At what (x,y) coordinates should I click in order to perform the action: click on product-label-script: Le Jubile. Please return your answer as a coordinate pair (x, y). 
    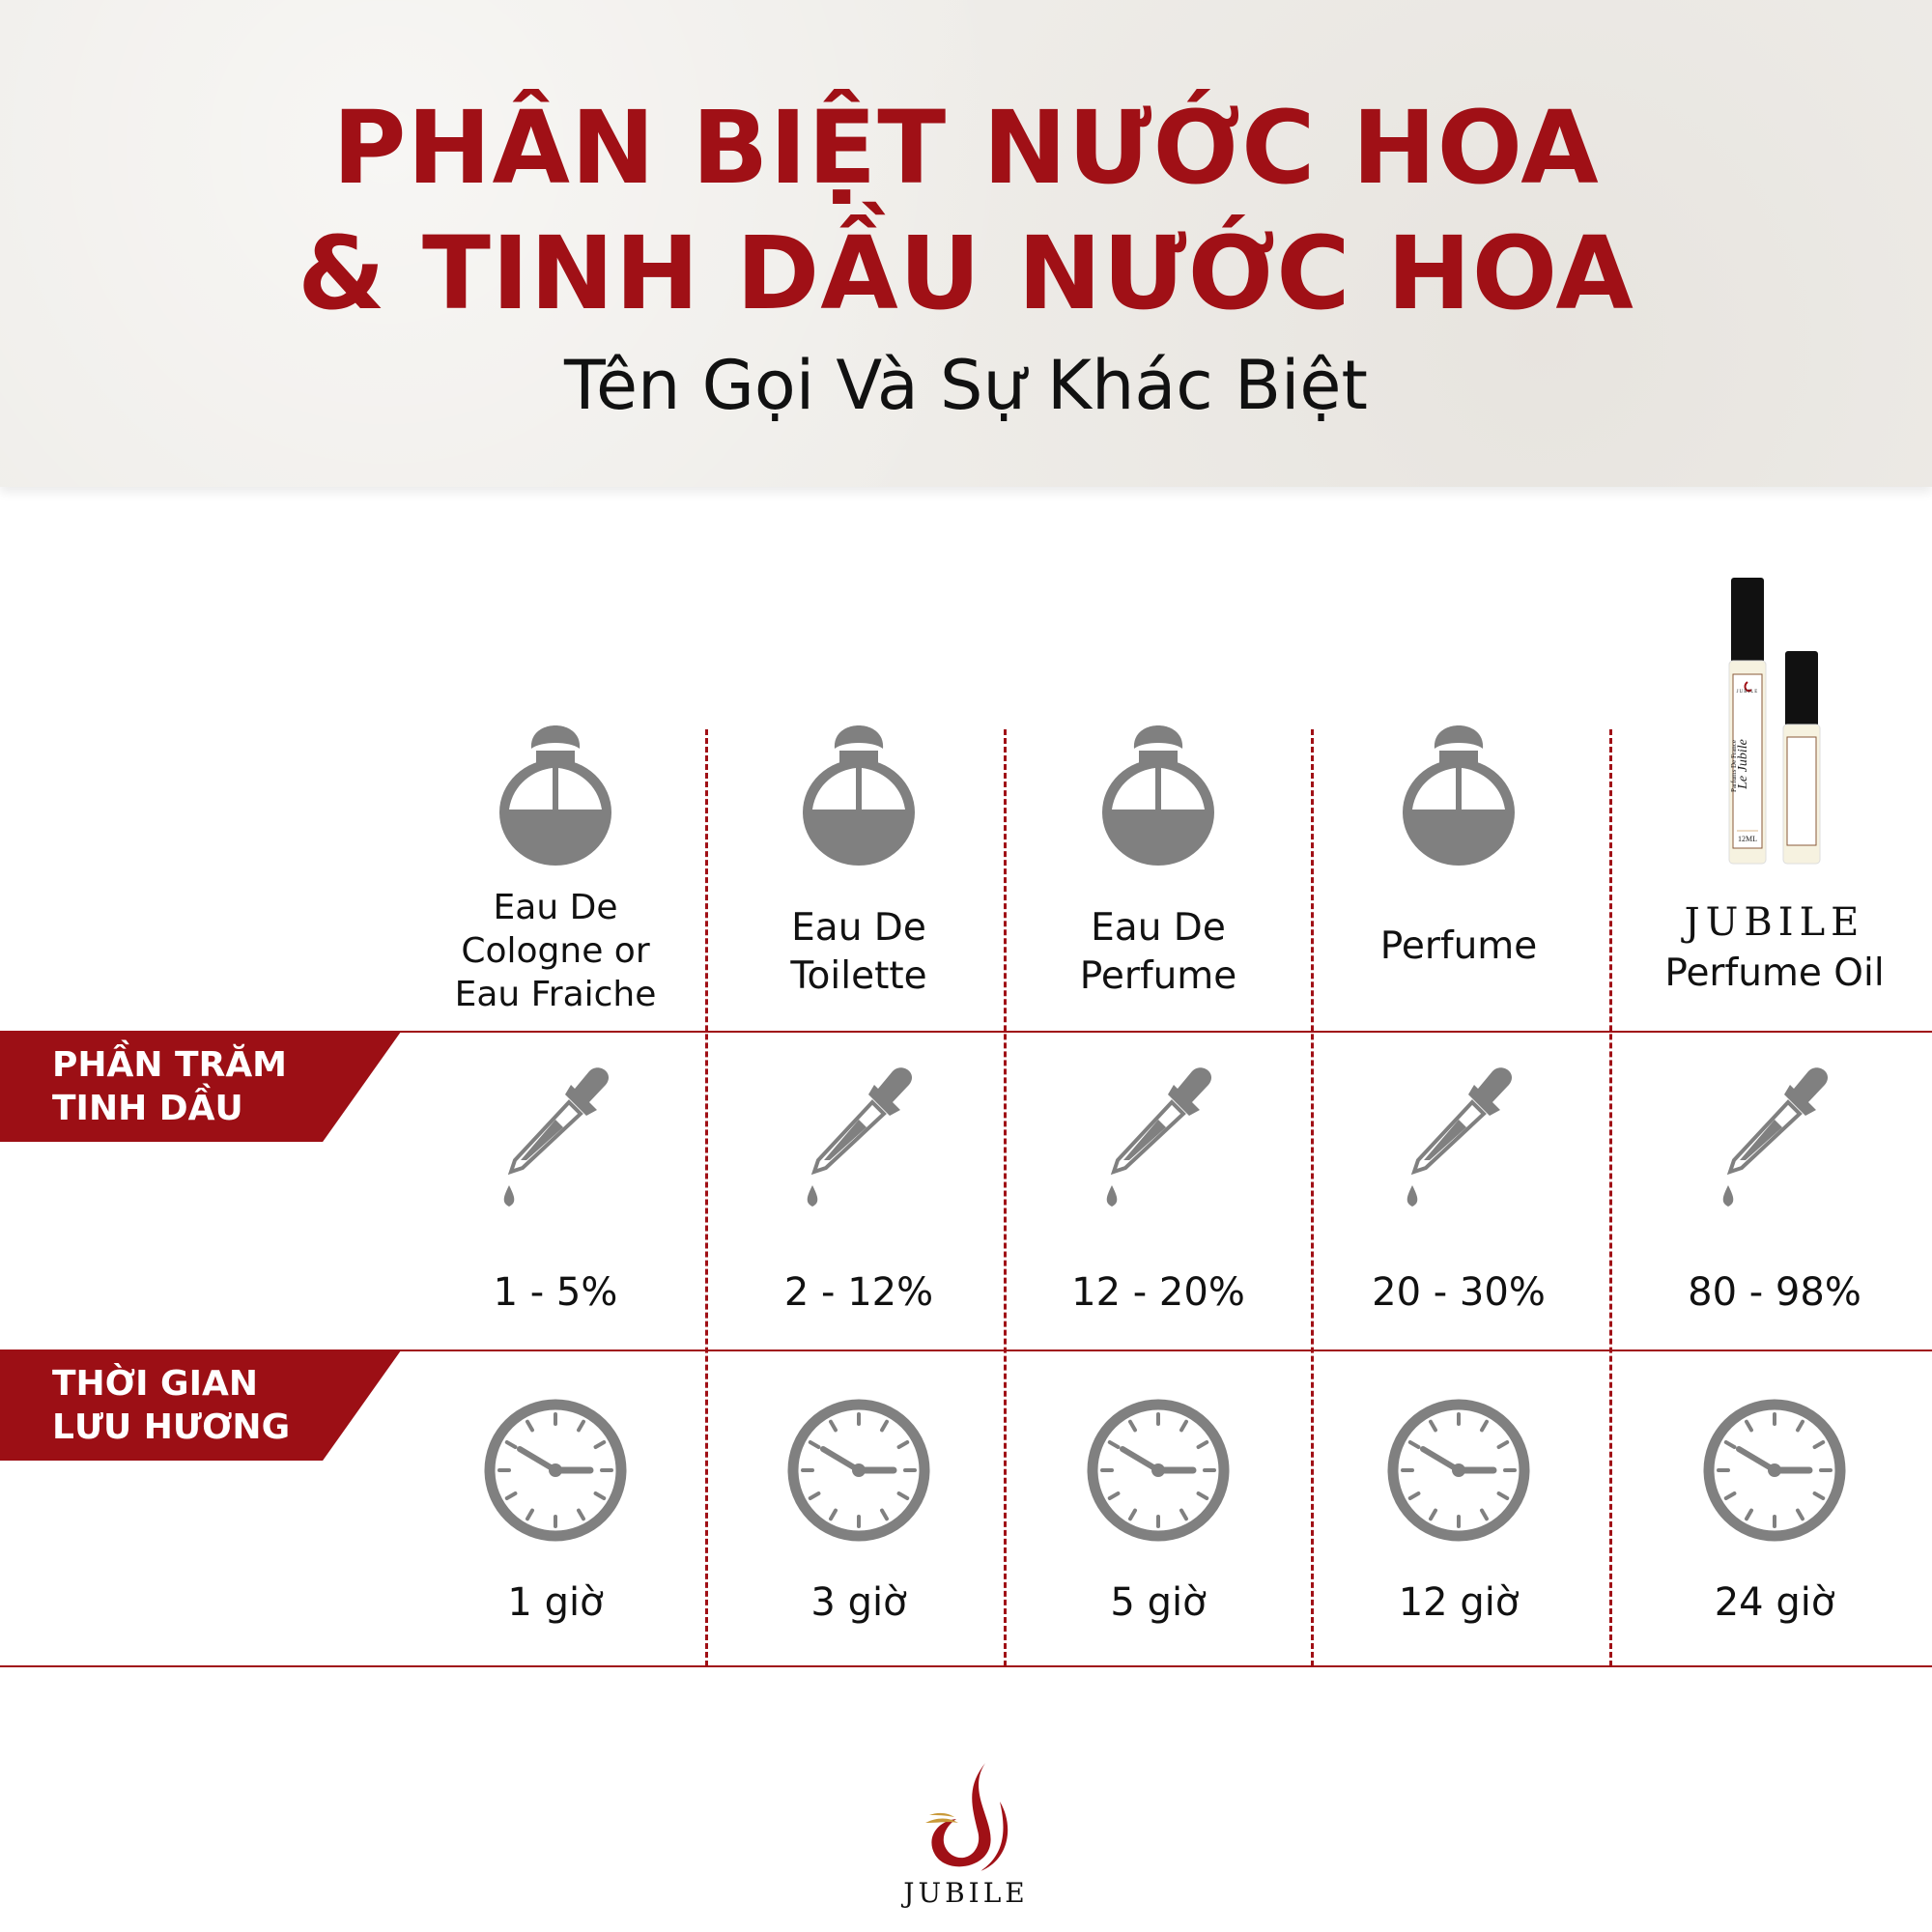
    Looking at the image, I should click on (1743, 764).